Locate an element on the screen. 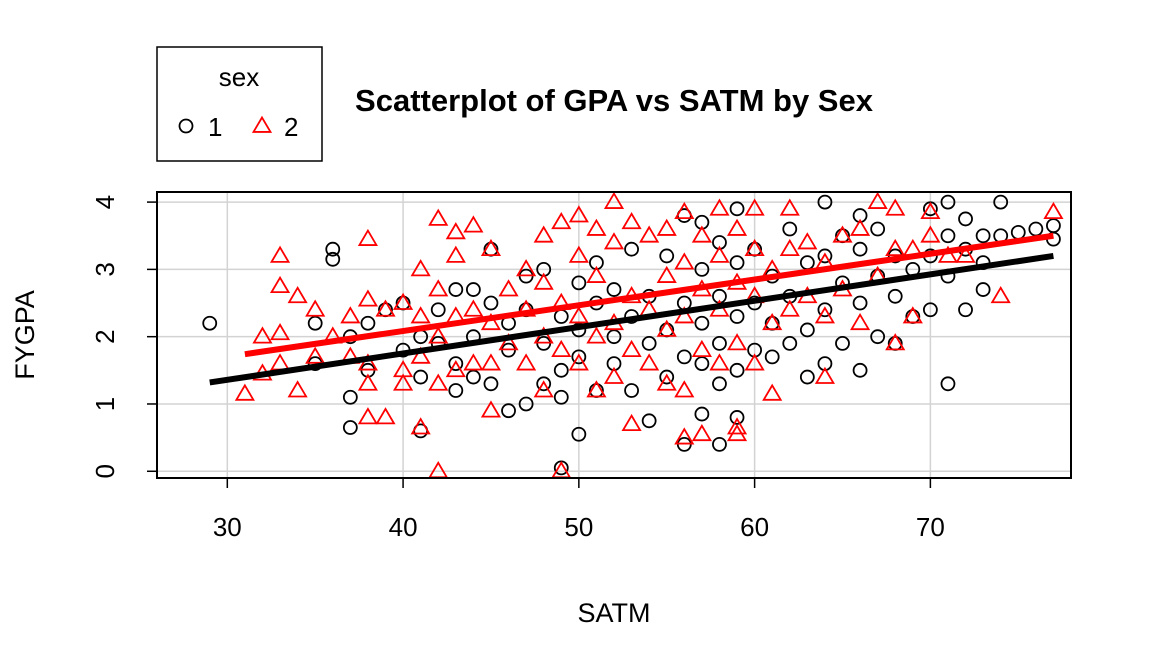 The height and width of the screenshot is (672, 1152). y-tick-label: 1 is located at coordinates (105, 404).